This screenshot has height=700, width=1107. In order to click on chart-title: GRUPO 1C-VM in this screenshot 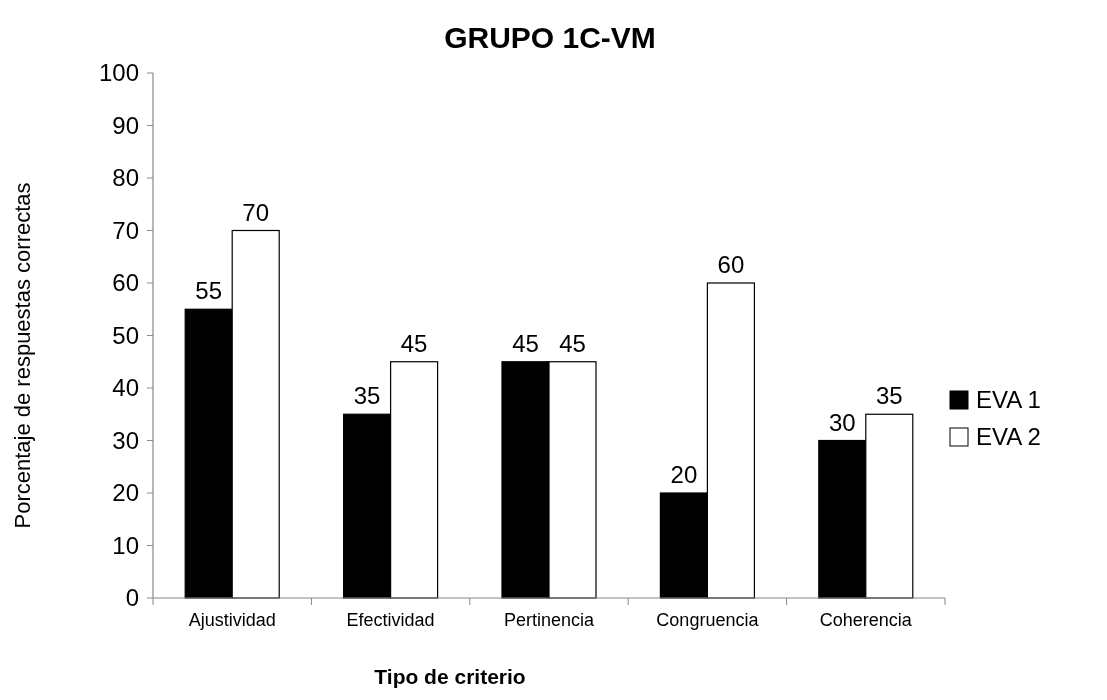, I will do `click(550, 37)`.